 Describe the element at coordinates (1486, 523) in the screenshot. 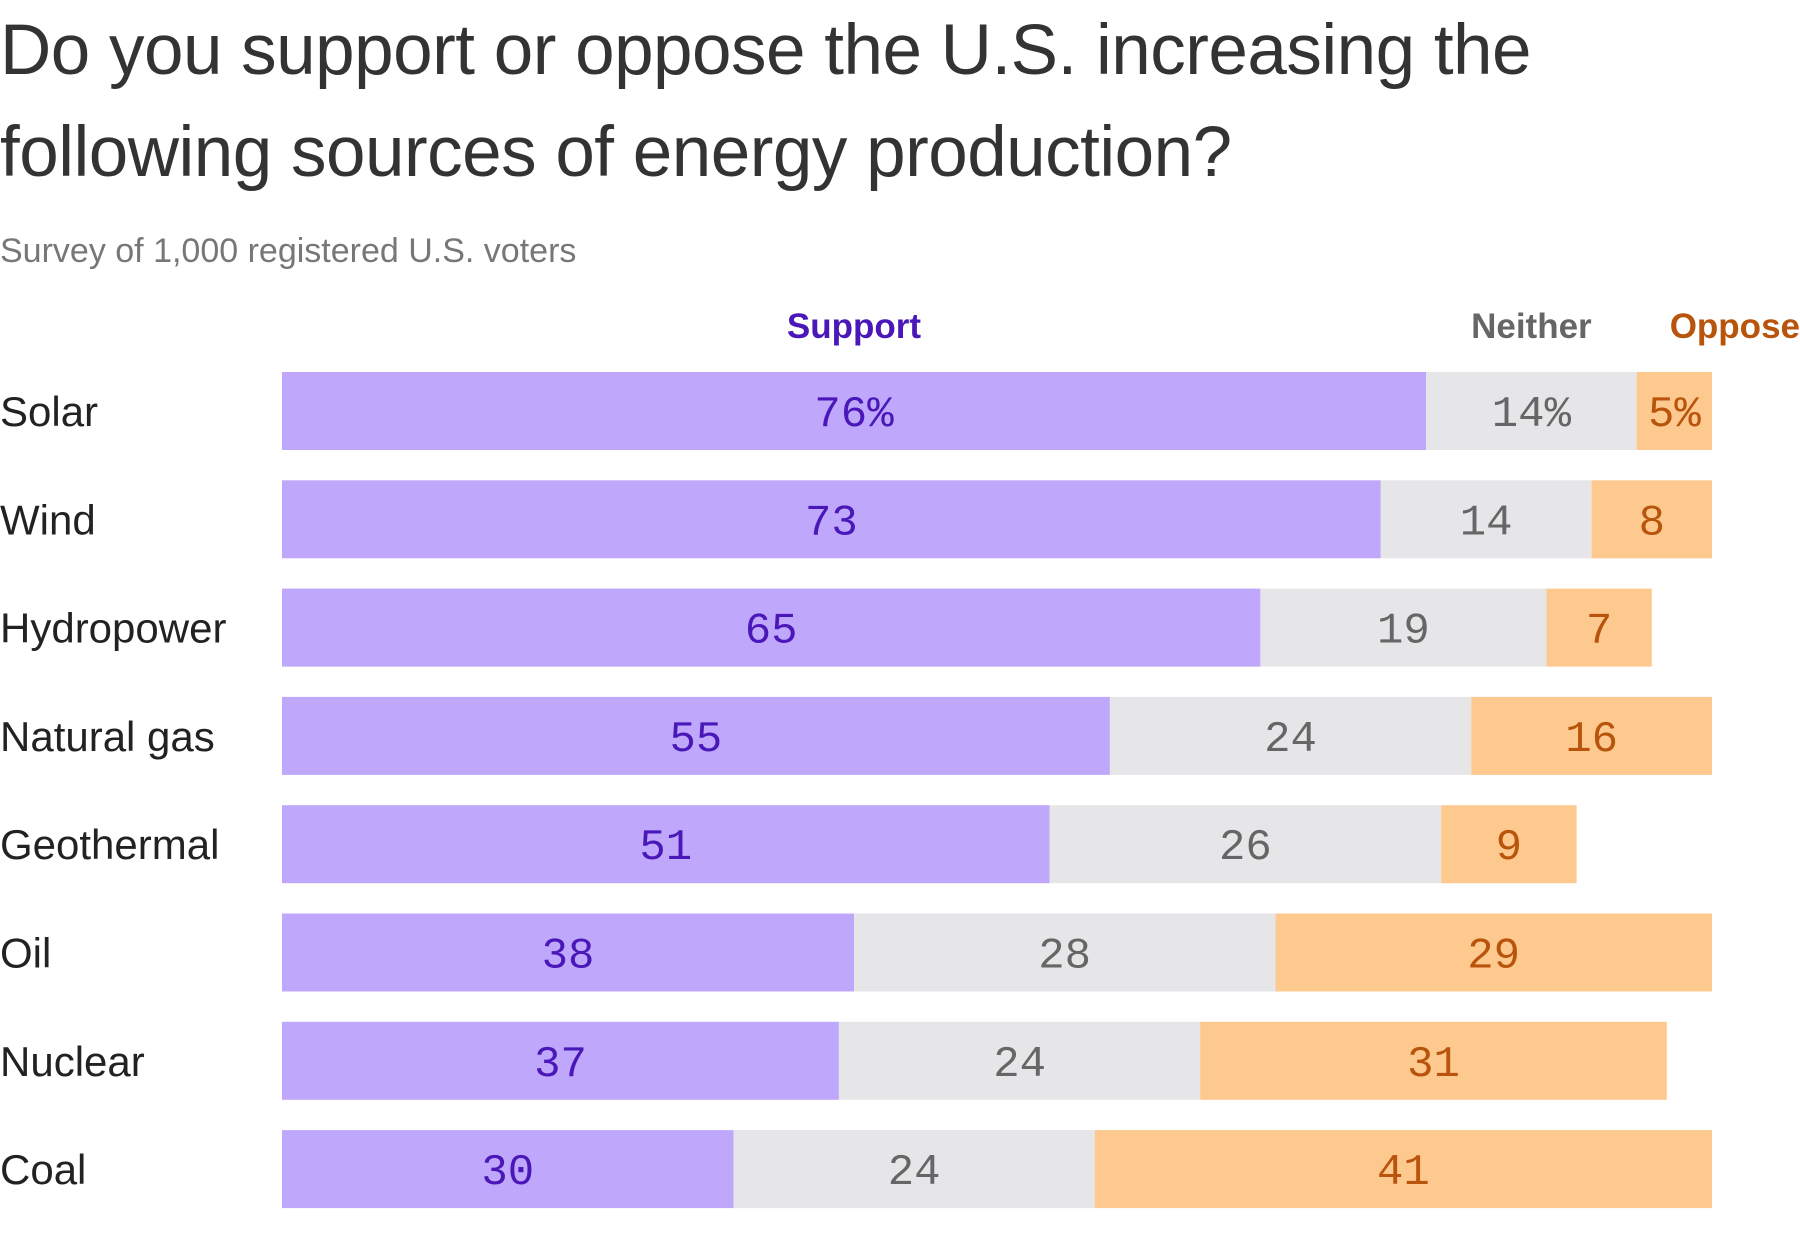

I see `value-label-neither-wind: 14` at that location.